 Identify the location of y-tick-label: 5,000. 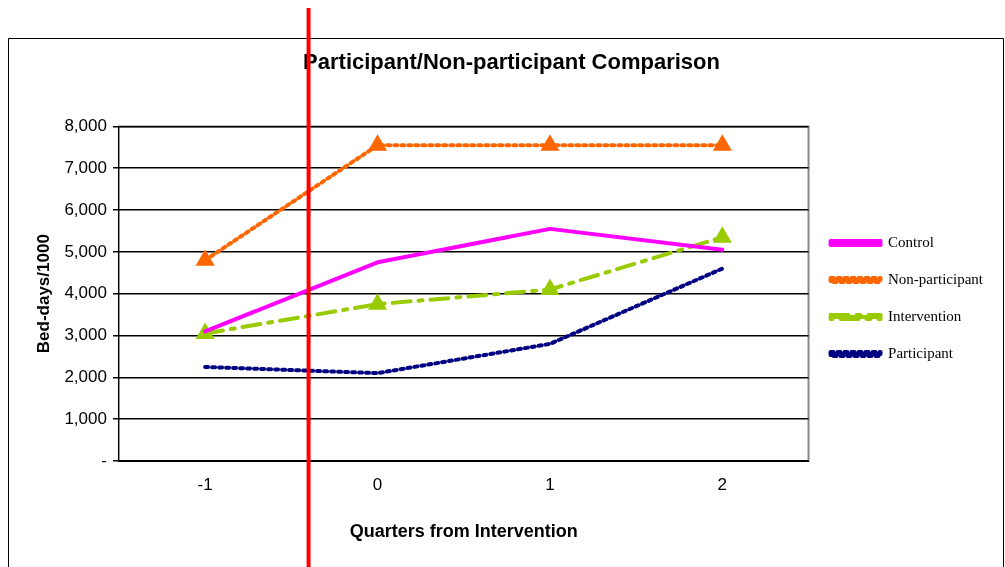
(85, 251).